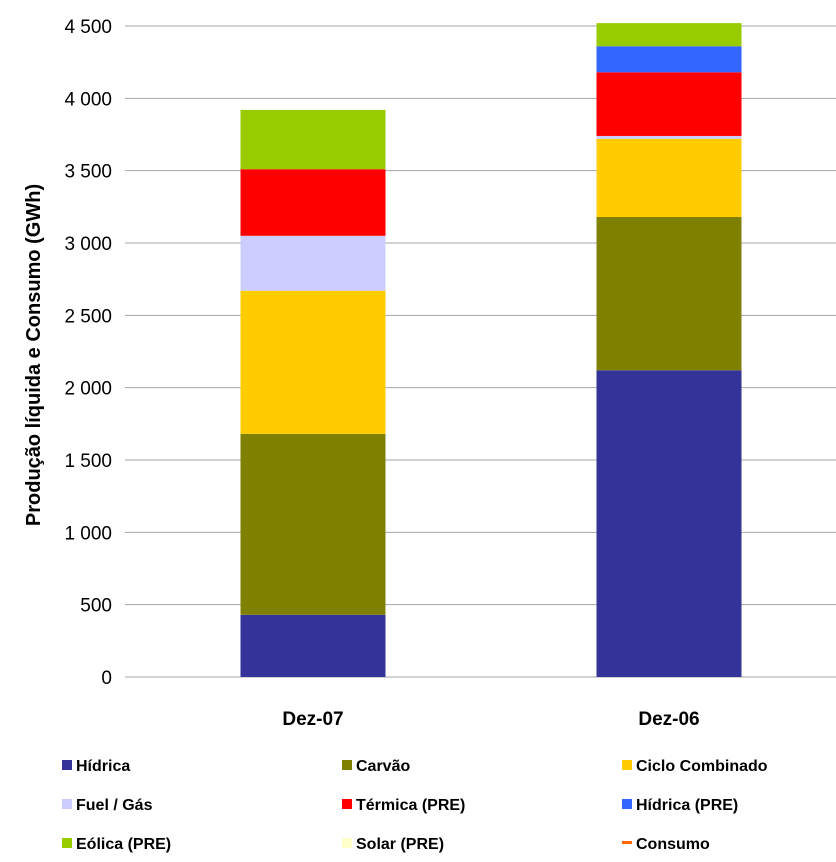 Image resolution: width=836 pixels, height=862 pixels. I want to click on legend-label: Solar (PRE), so click(400, 844).